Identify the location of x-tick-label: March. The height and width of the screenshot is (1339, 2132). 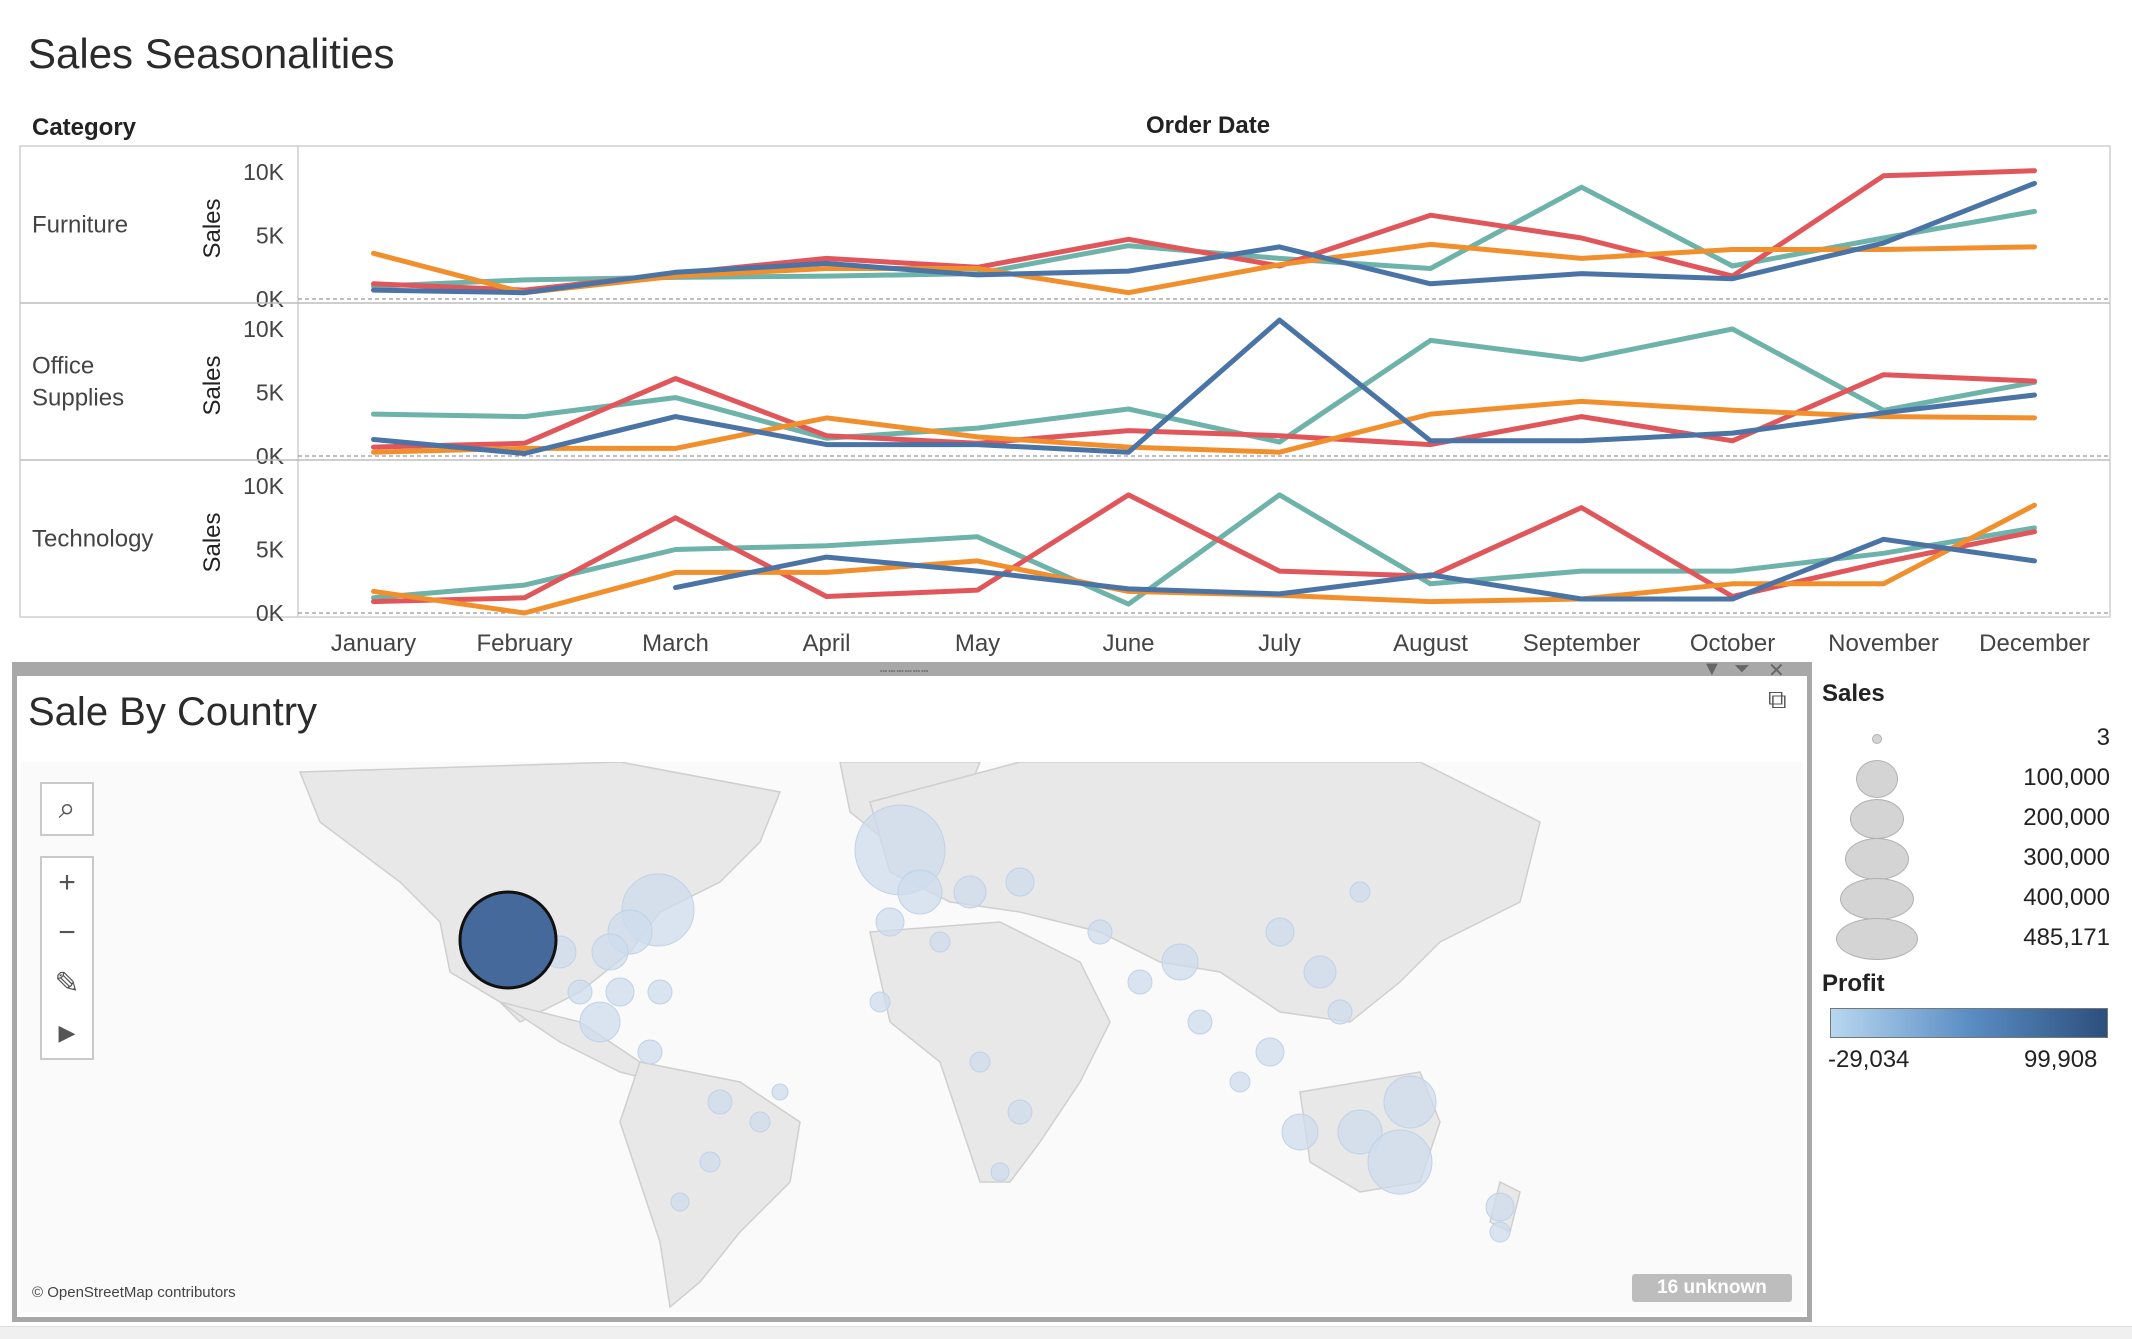
(675, 643).